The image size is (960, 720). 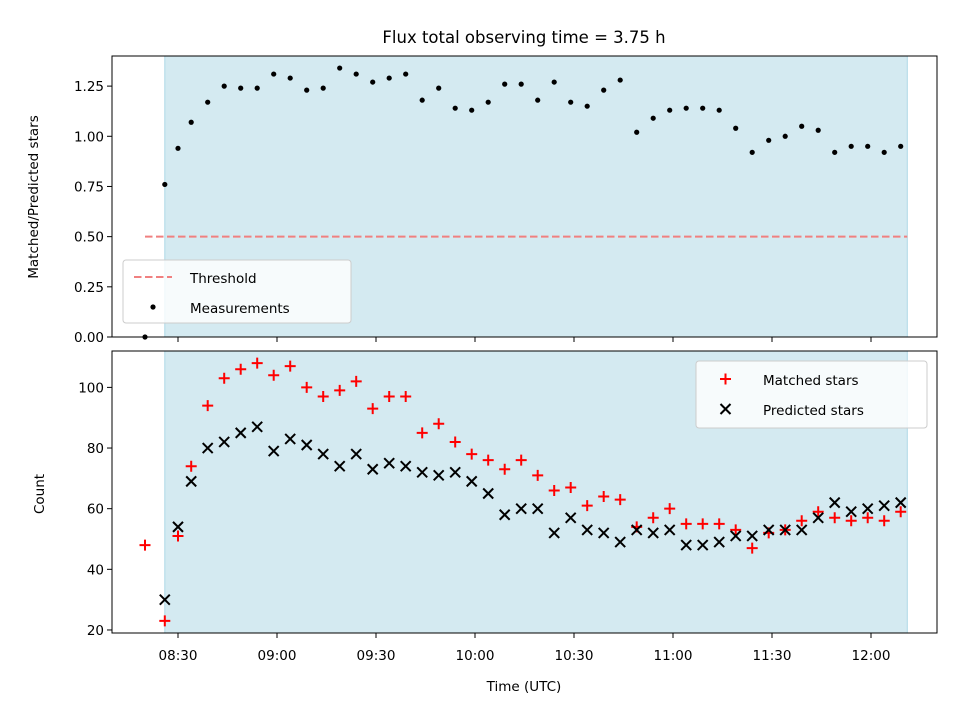 What do you see at coordinates (223, 279) in the screenshot?
I see `legend-threshold-label: Threshold` at bounding box center [223, 279].